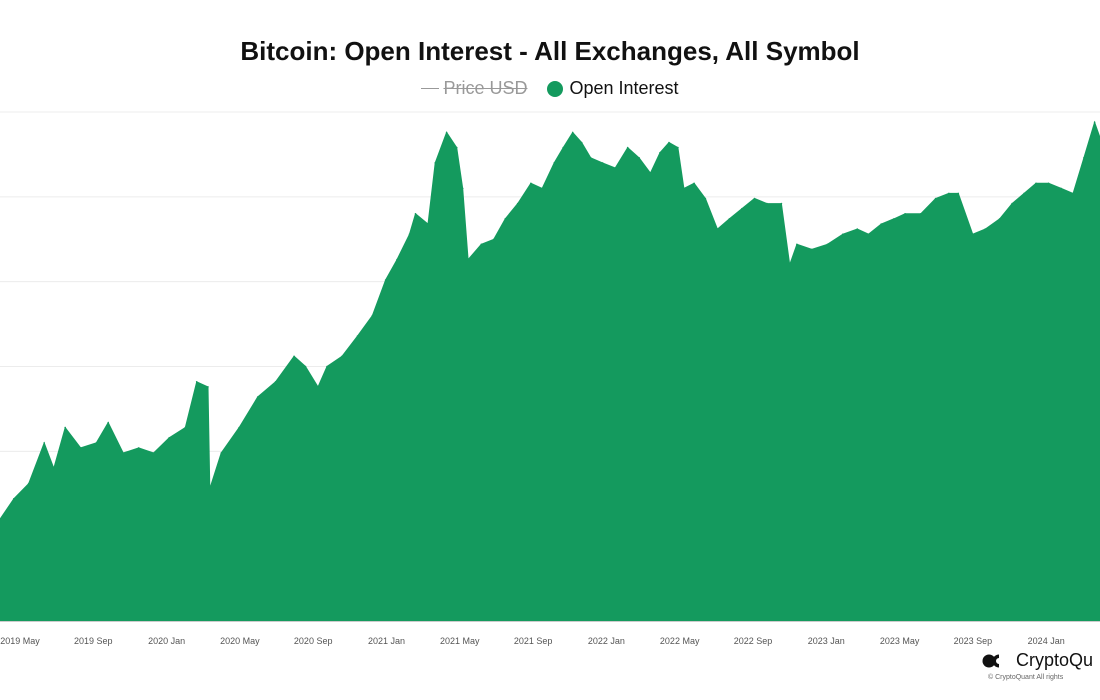 The image size is (1100, 700). Describe the element at coordinates (93, 641) in the screenshot. I see `x-tick-label: 2019 Sep` at that location.